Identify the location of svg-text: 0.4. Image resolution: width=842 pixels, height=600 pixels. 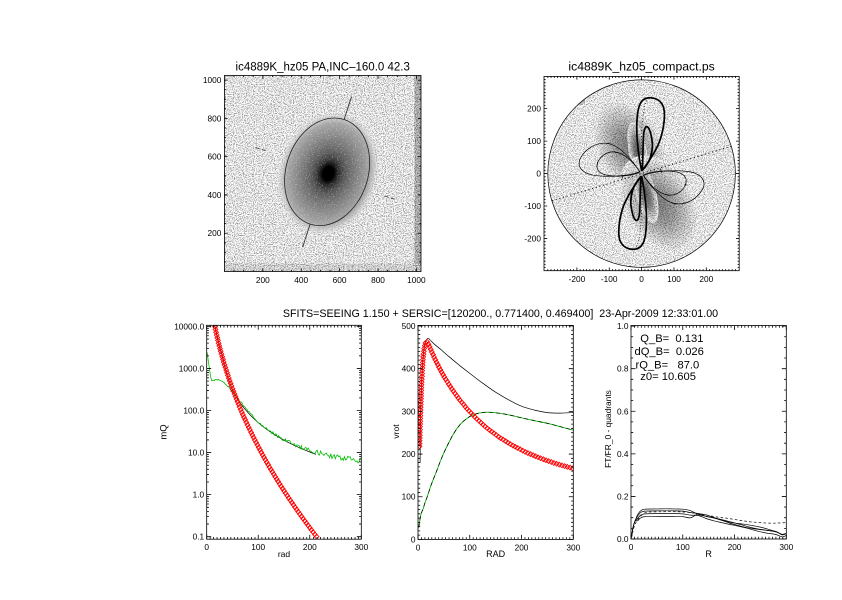
(623, 454).